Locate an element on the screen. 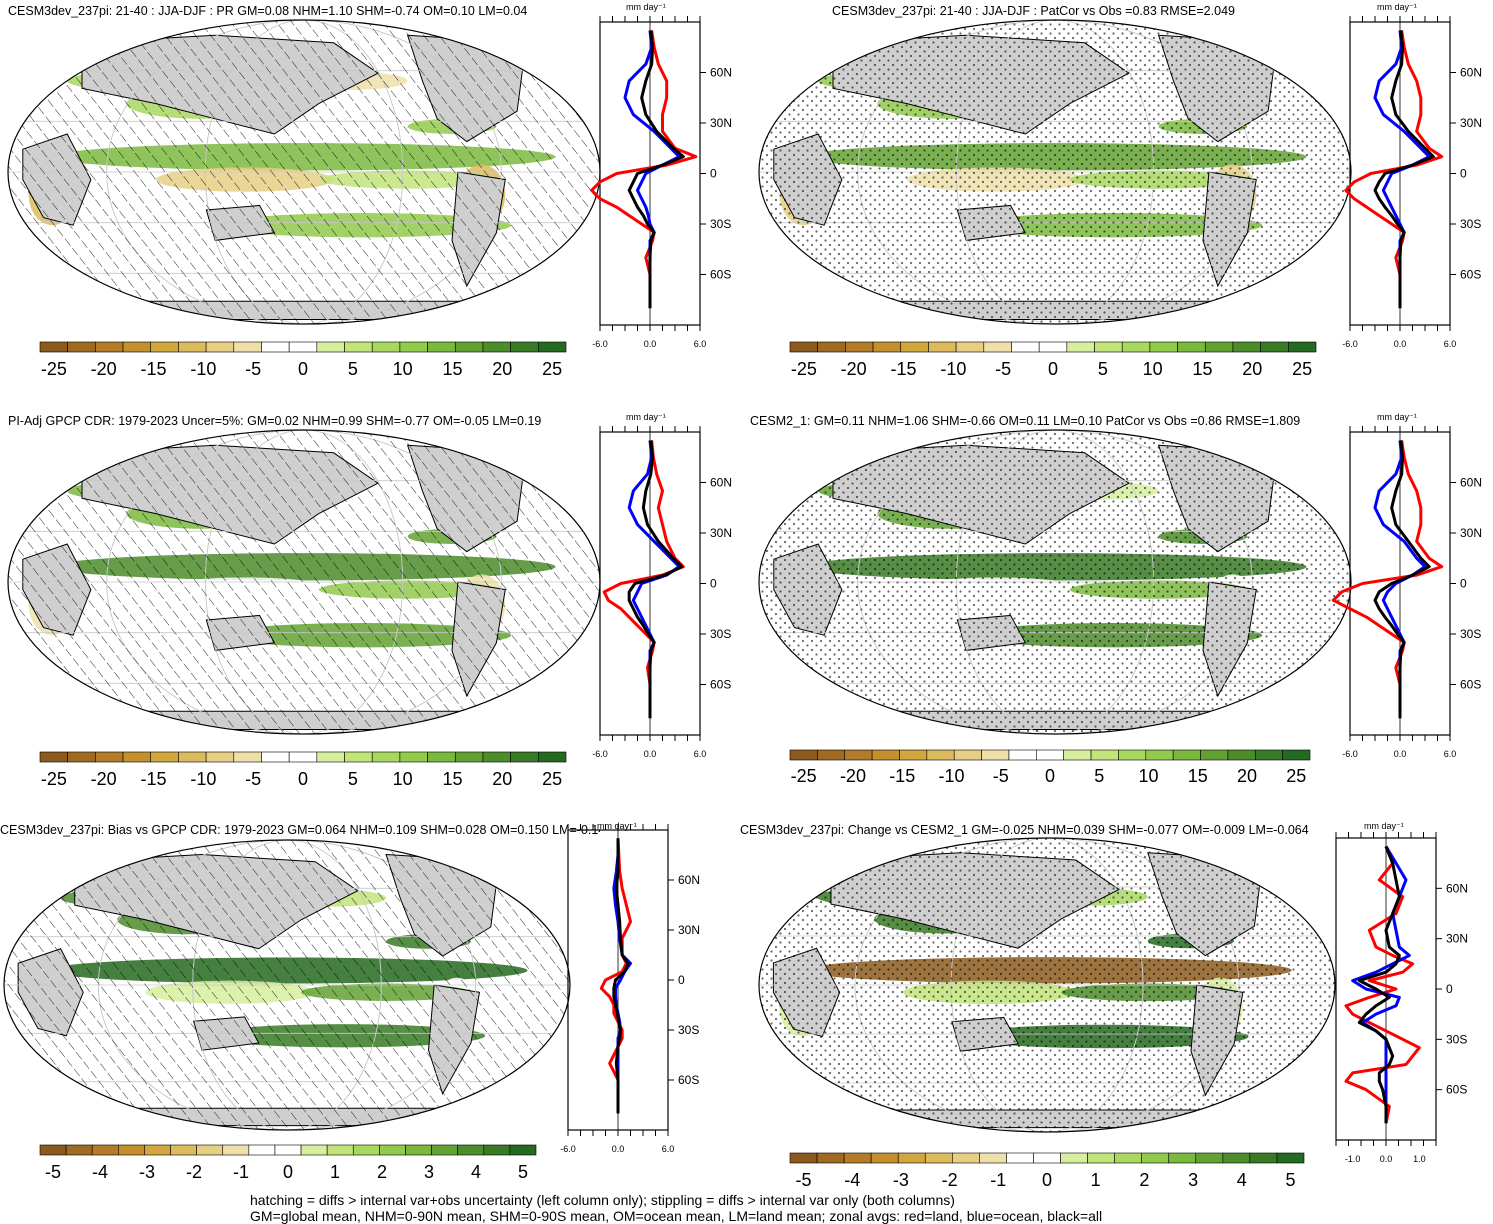  colorbar-tick-label: -2 is located at coordinates (194, 1172).